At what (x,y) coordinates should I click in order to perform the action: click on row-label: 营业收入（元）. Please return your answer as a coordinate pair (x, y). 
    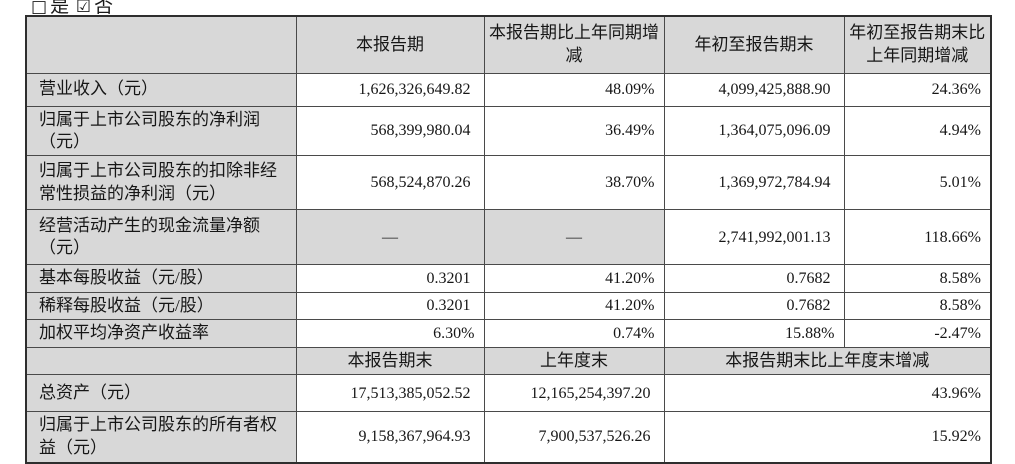
    Looking at the image, I should click on (161, 89).